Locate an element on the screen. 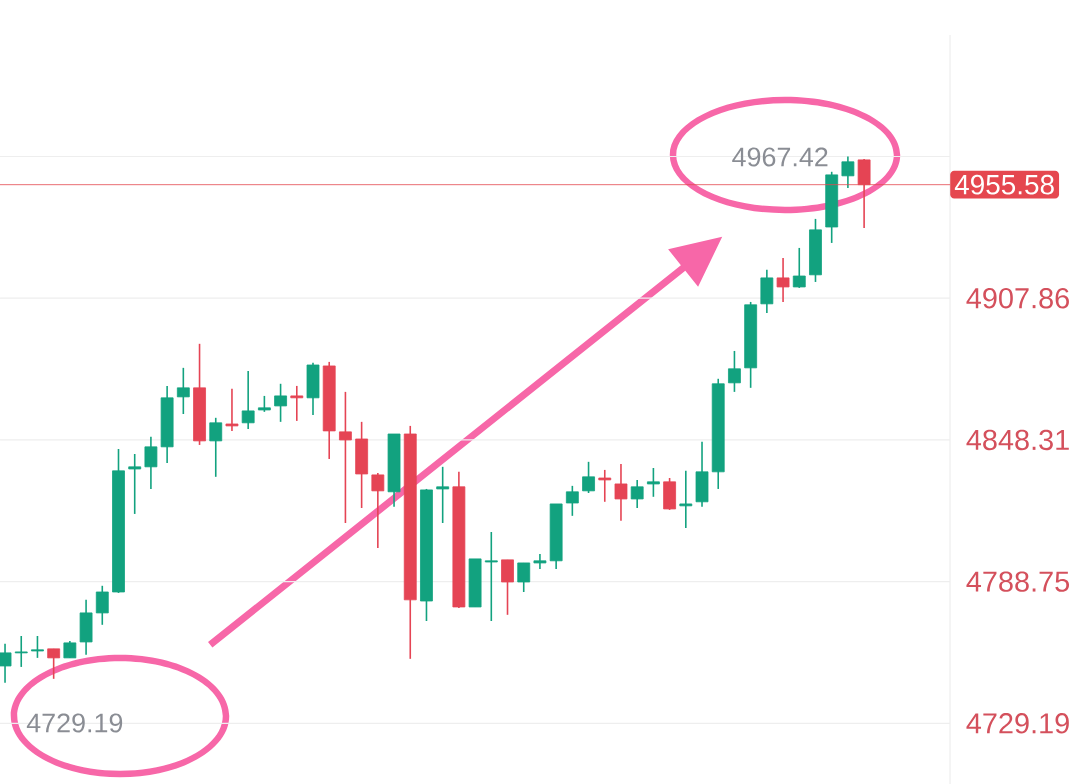  annotation: 4729.19 is located at coordinates (74, 723).